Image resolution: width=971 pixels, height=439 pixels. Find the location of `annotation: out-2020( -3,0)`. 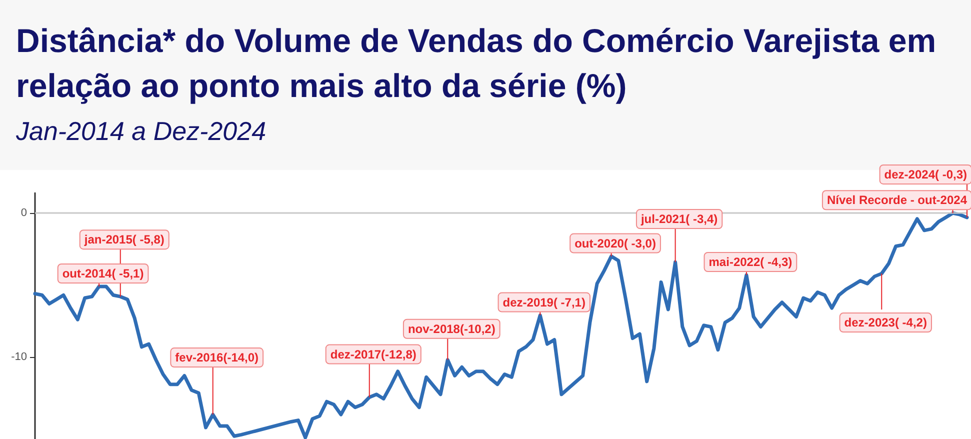

annotation: out-2020( -3,0) is located at coordinates (615, 243).